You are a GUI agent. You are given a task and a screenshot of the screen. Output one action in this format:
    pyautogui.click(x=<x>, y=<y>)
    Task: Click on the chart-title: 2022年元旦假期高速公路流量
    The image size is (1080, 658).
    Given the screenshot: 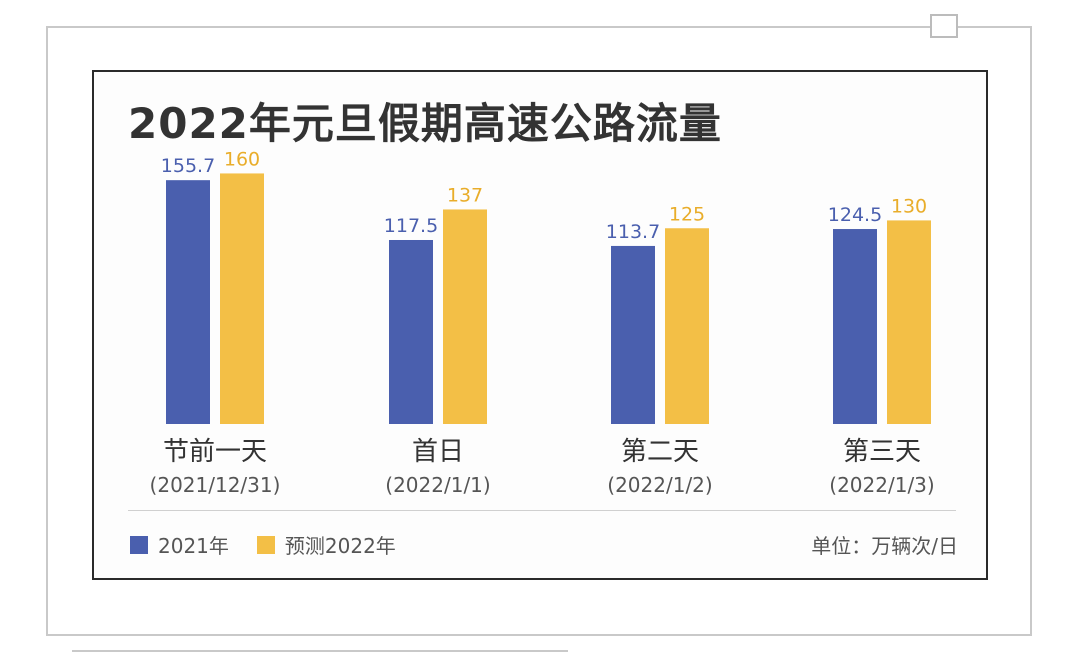 What is the action you would take?
    pyautogui.click(x=425, y=123)
    